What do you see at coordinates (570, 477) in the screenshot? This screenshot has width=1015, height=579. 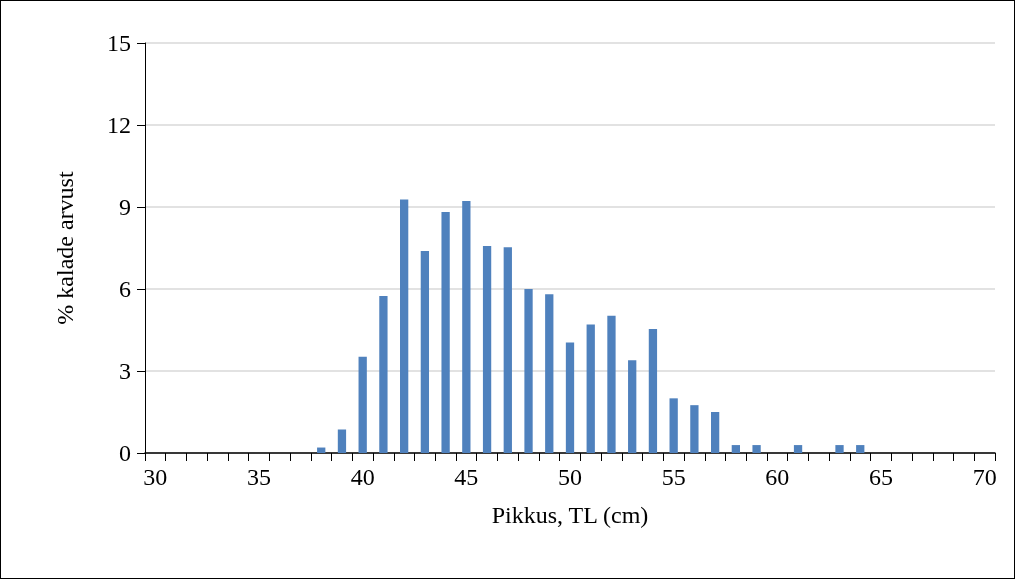 I see `x-tick-label: 50` at bounding box center [570, 477].